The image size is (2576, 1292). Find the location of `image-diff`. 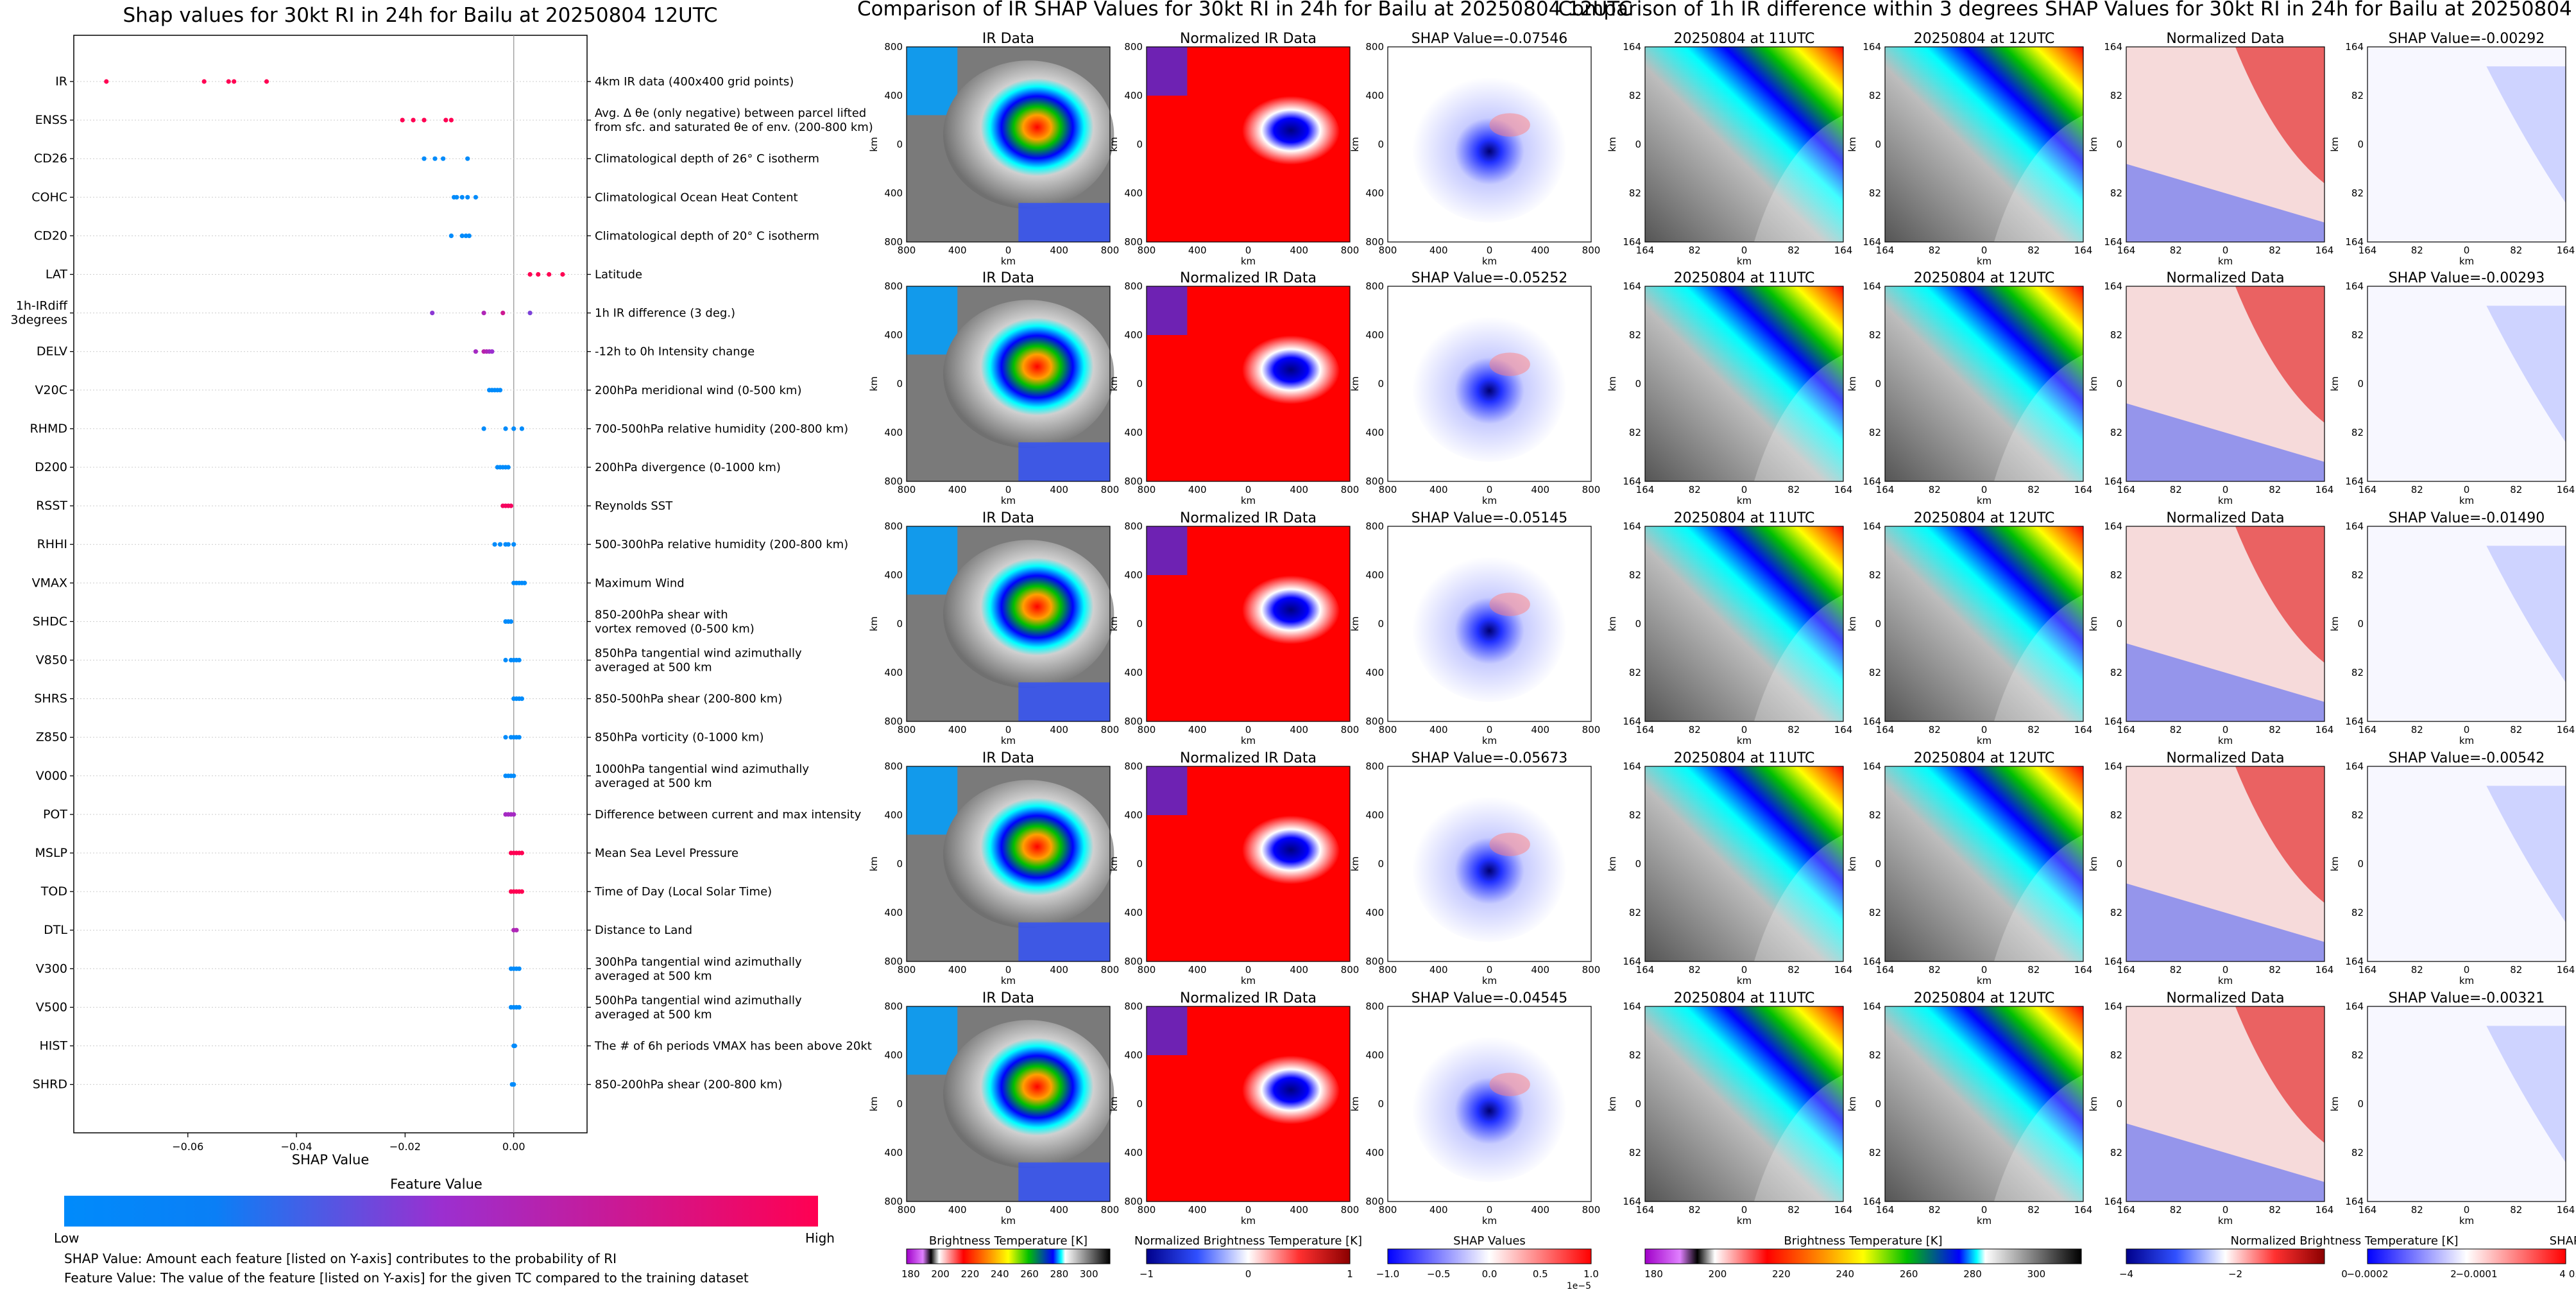

image-diff is located at coordinates (1744, 144).